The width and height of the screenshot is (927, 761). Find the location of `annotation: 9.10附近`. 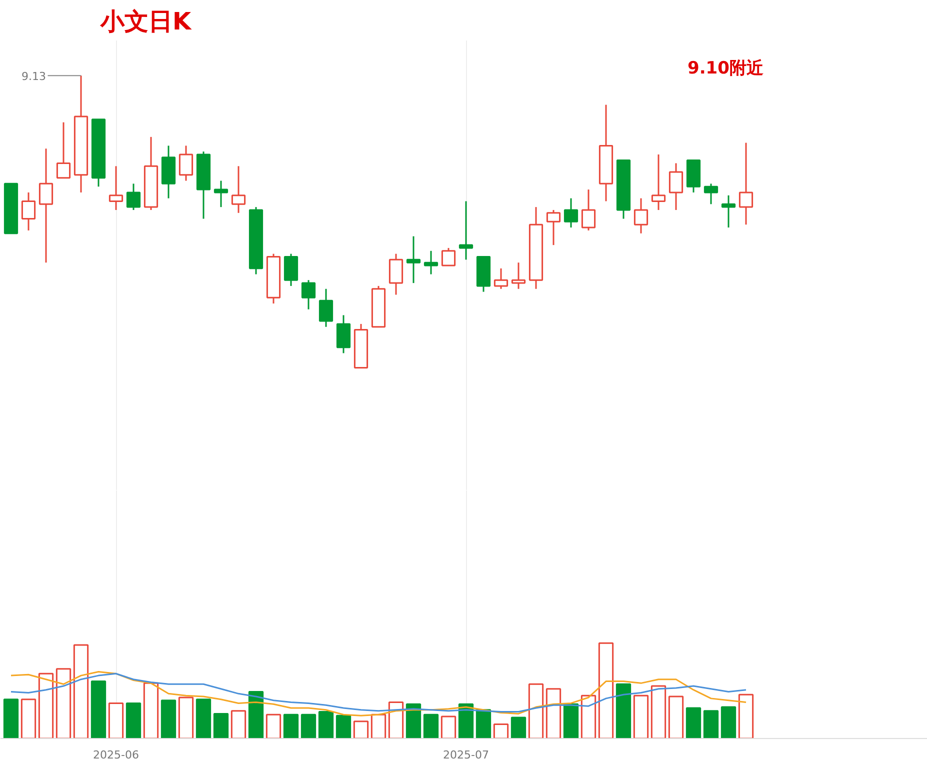

annotation: 9.10附近 is located at coordinates (726, 68).